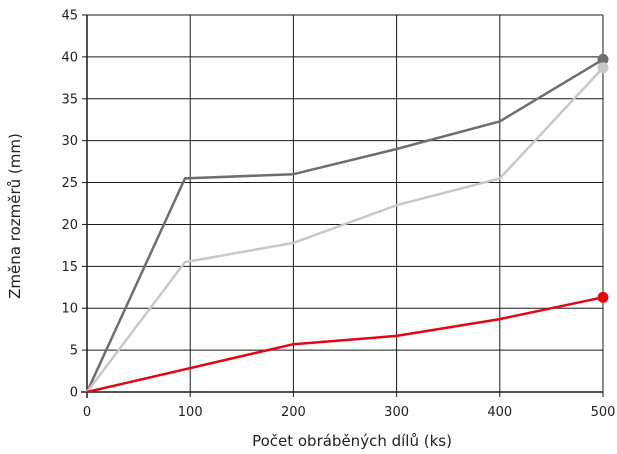  What do you see at coordinates (69, 16) in the screenshot?
I see `y-tick-label: 45` at bounding box center [69, 16].